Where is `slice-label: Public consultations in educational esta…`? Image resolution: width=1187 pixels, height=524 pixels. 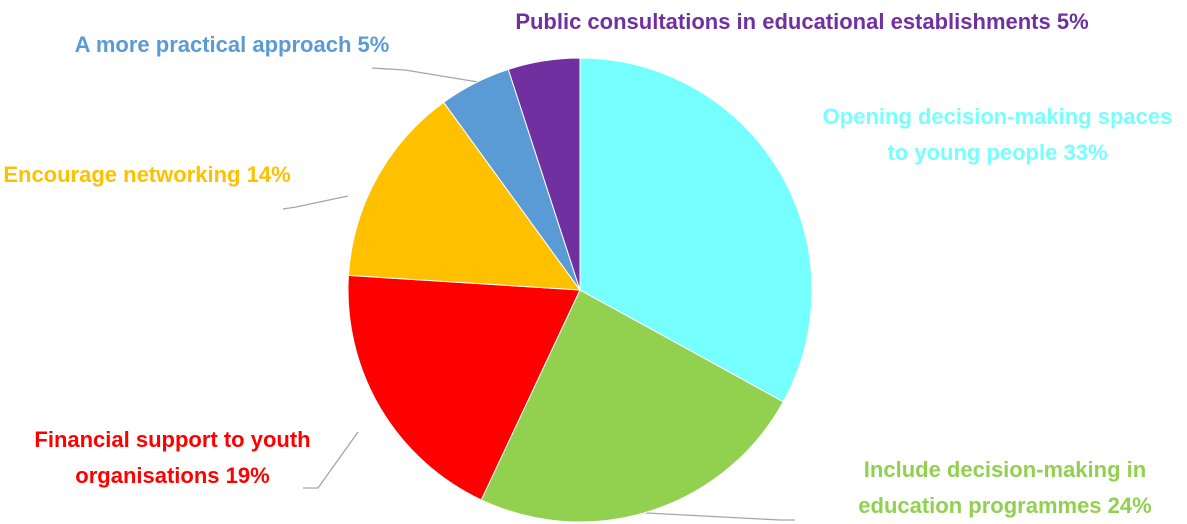 slice-label: Public consultations in educational esta… is located at coordinates (802, 22).